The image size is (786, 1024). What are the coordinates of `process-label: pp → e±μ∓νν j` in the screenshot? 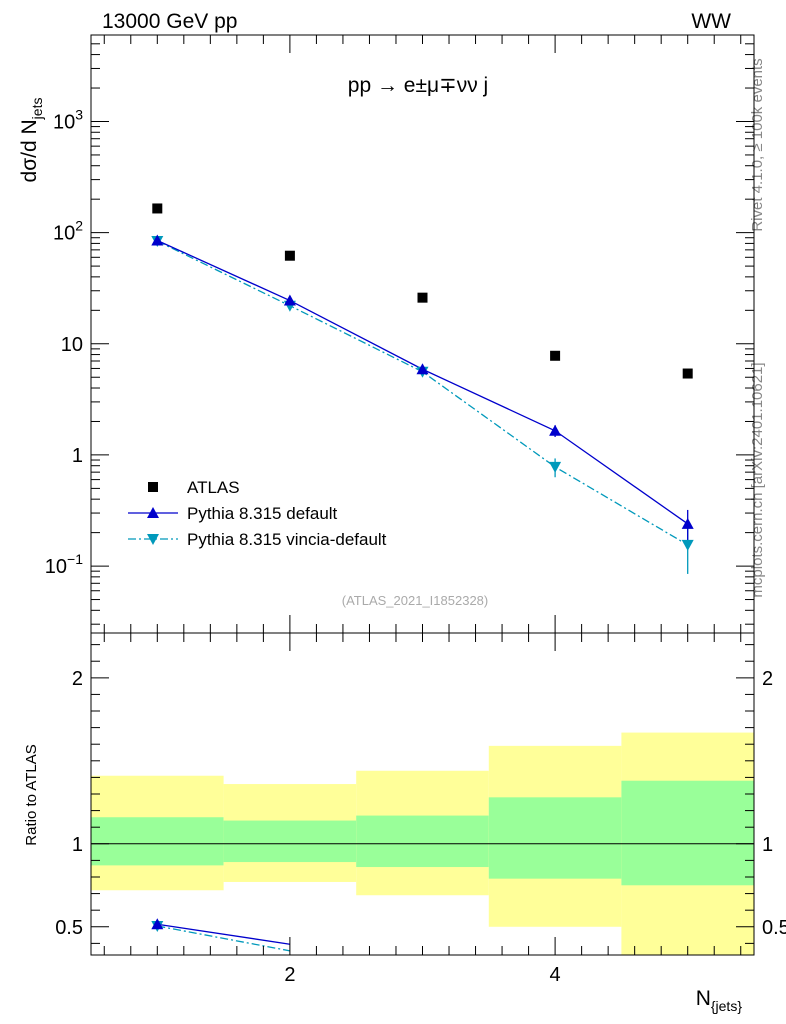 It's located at (418, 85).